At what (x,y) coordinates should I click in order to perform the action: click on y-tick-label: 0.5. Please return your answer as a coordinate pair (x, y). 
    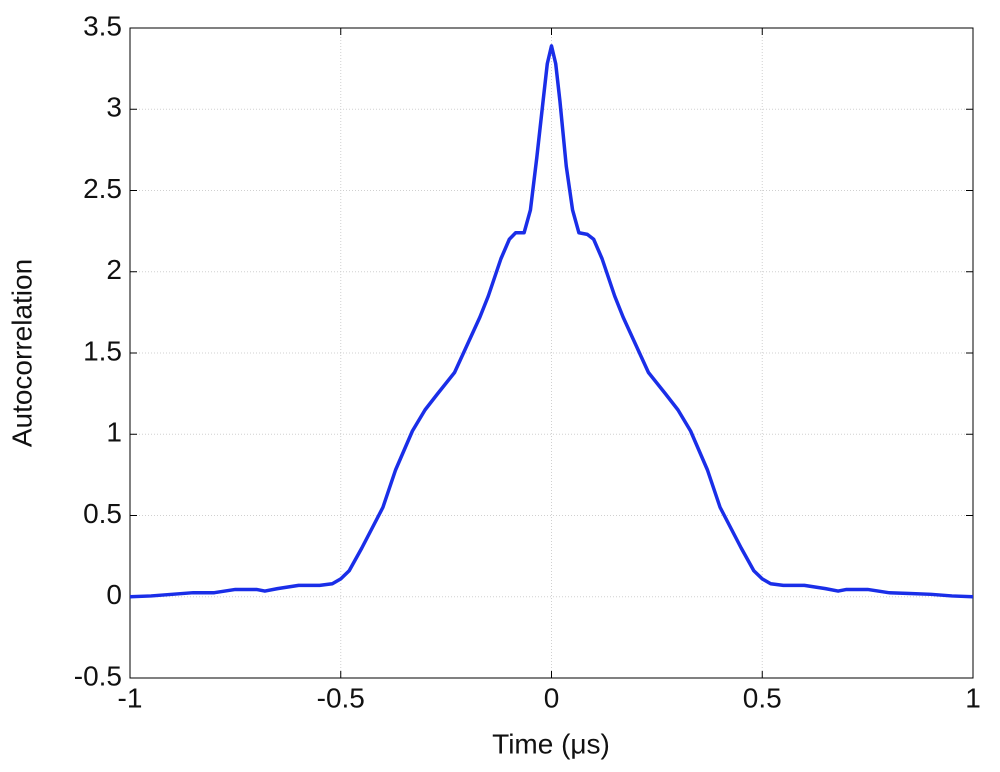
    Looking at the image, I should click on (102, 513).